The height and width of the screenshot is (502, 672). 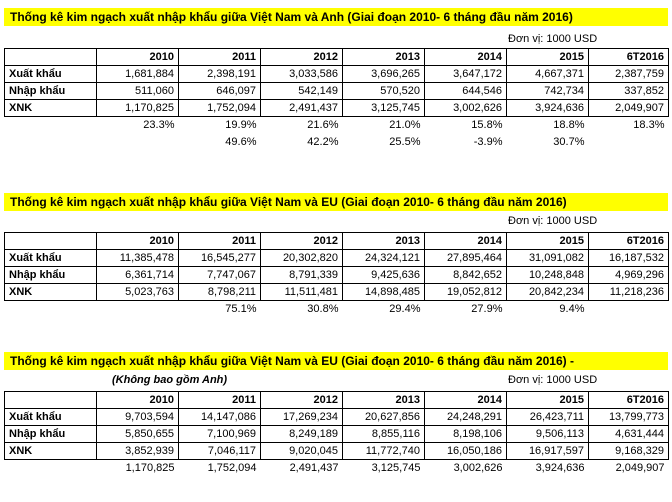 I want to click on section3-unit-label: Đơn vị: 1000 USD, so click(x=553, y=380).